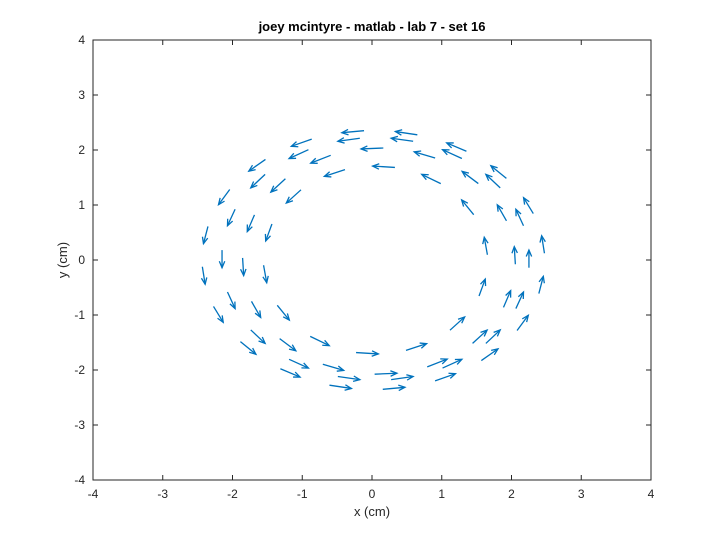  Describe the element at coordinates (79, 370) in the screenshot. I see `y-tick-label: -2` at that location.